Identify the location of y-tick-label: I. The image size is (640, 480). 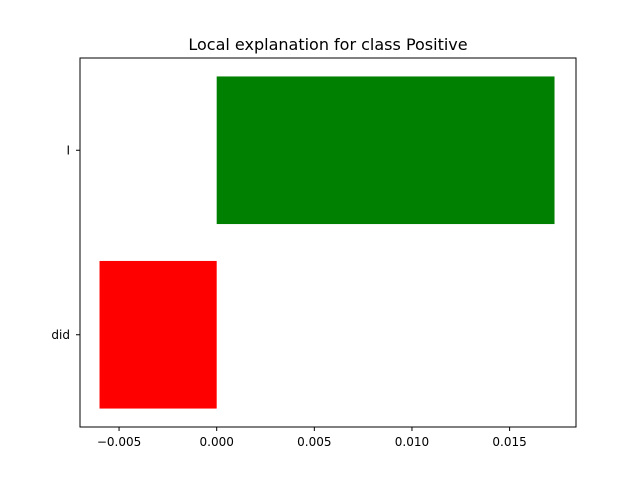
(68, 150).